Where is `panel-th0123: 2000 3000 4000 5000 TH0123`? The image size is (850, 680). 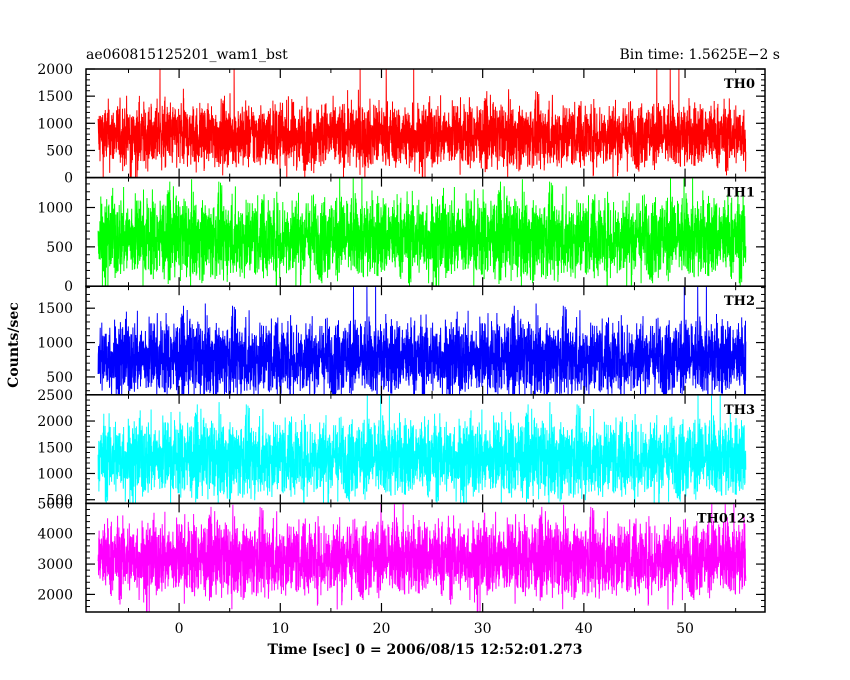 panel-th0123: 2000 3000 4000 5000 TH0123 is located at coordinates (401, 554).